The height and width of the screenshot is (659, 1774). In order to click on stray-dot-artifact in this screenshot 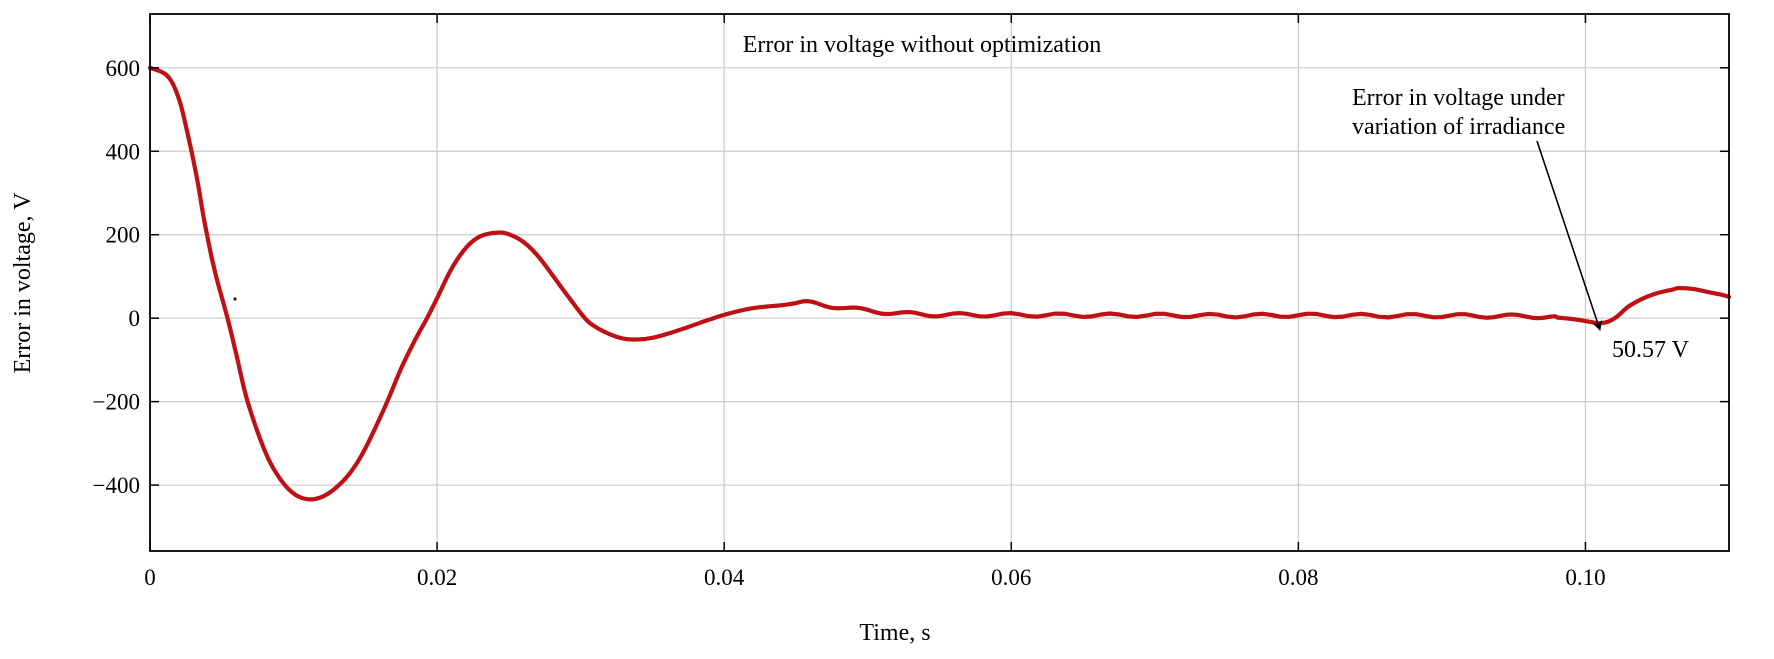, I will do `click(235, 299)`.